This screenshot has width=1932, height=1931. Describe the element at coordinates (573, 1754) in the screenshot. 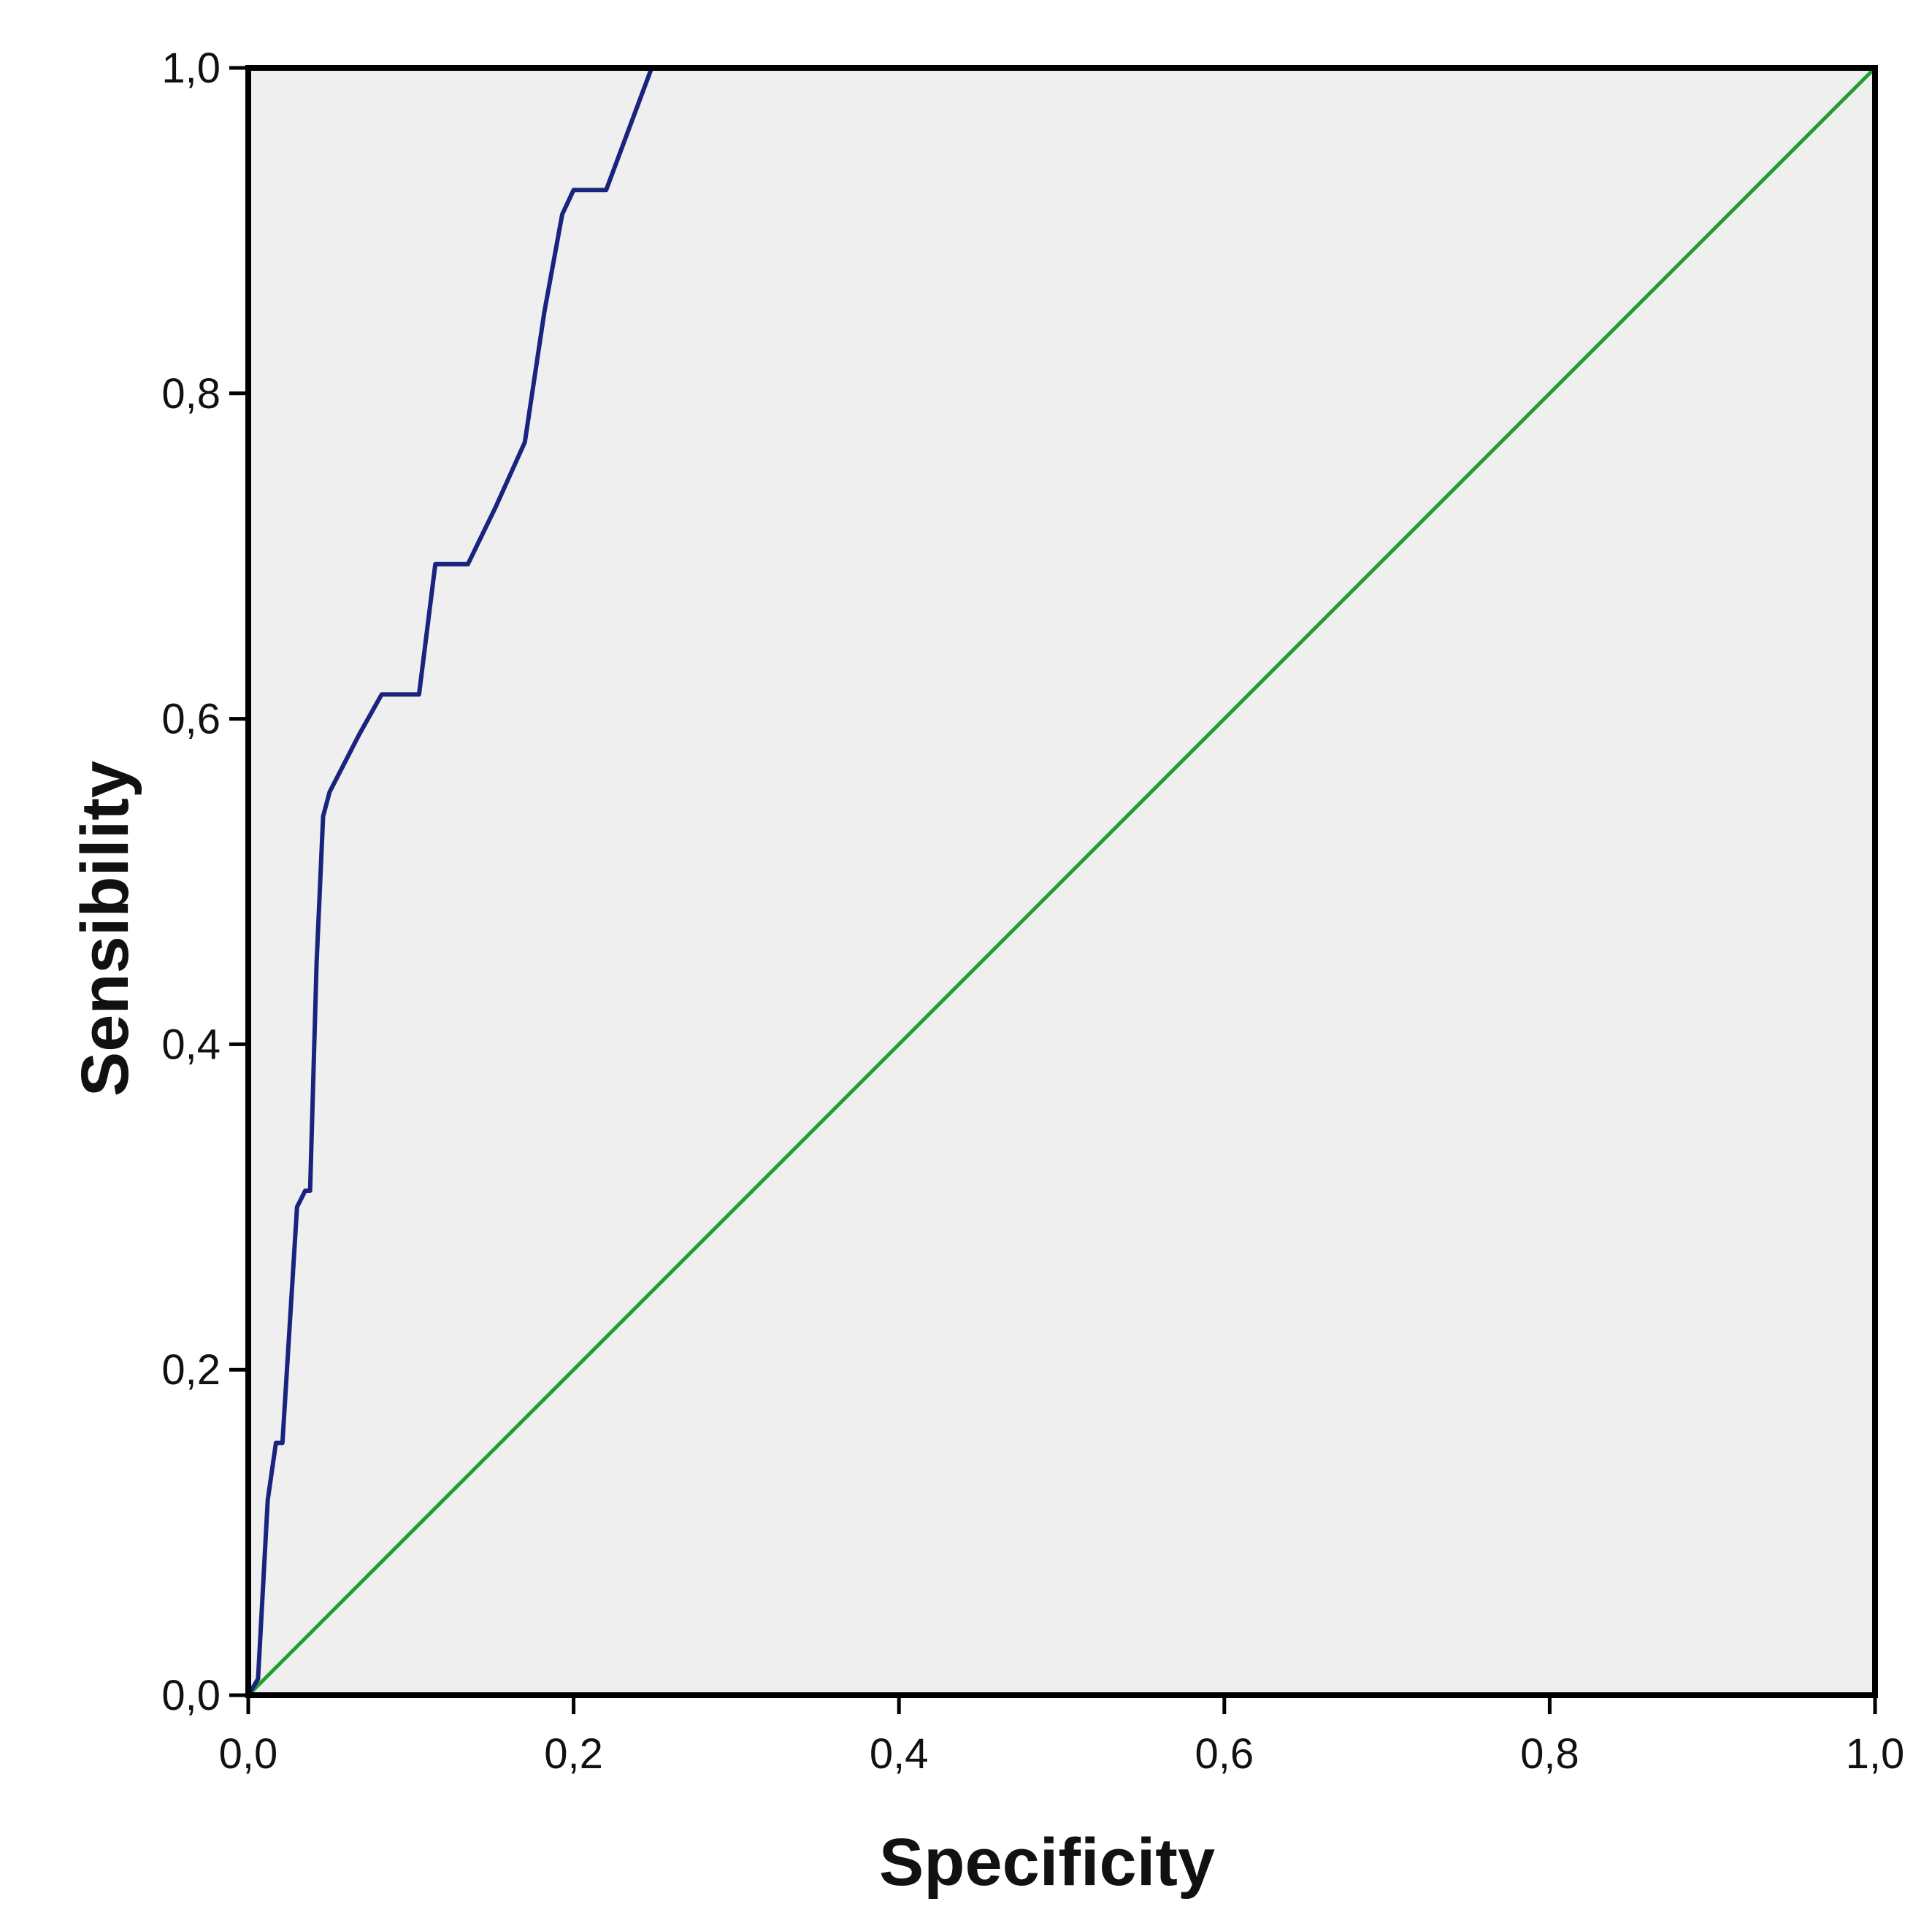

I see `x-tick-label: 0,2` at that location.